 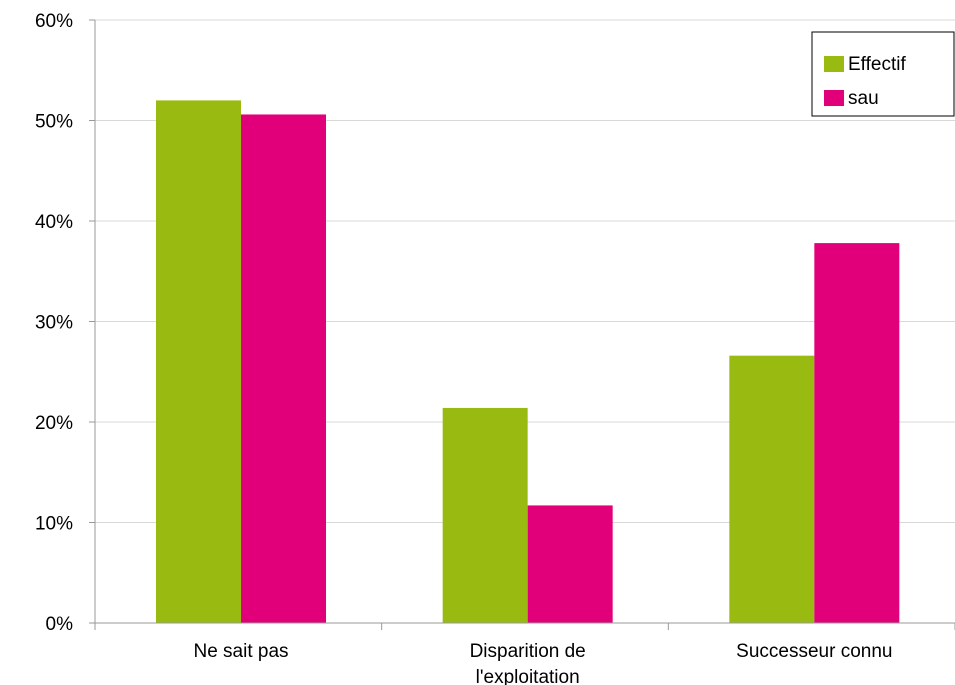 What do you see at coordinates (877, 64) in the screenshot?
I see `legend-label-effectif: Effectif` at bounding box center [877, 64].